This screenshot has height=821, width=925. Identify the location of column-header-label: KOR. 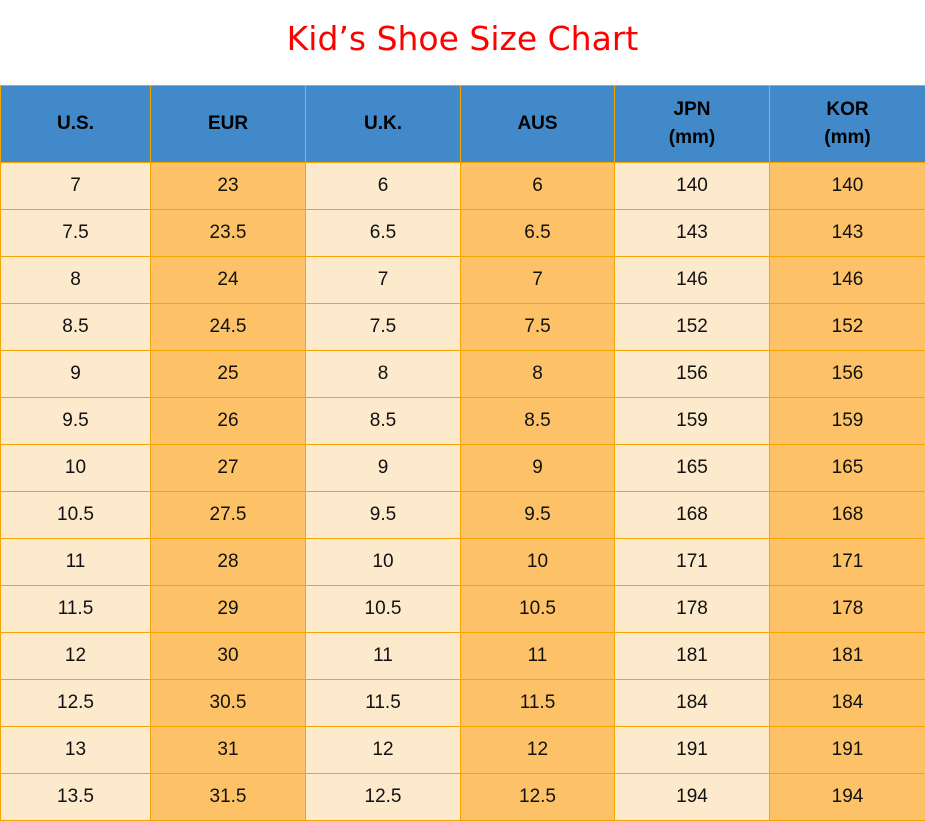
(847, 110).